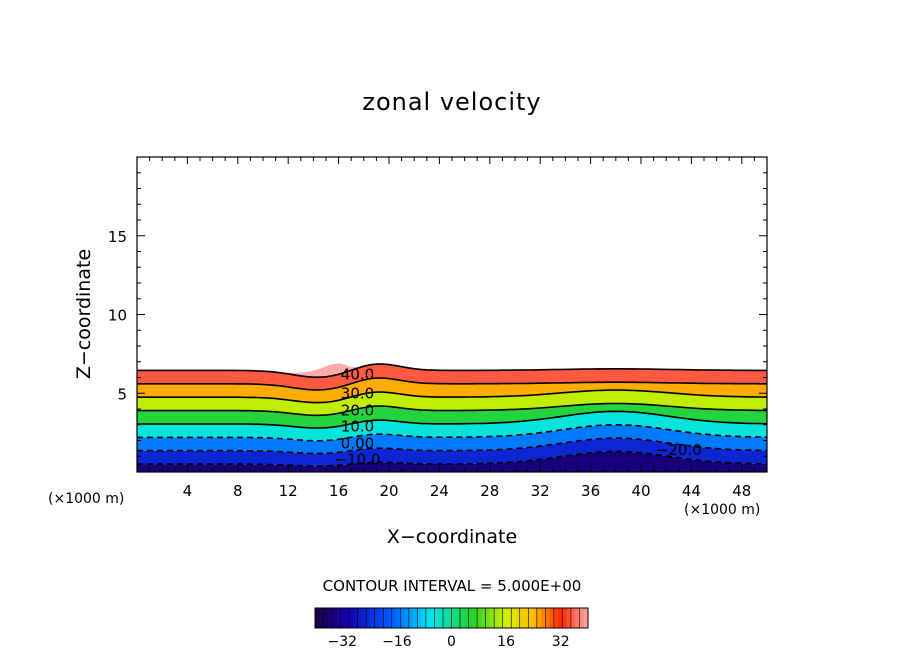  I want to click on contour-label: 0.00, so click(357, 444).